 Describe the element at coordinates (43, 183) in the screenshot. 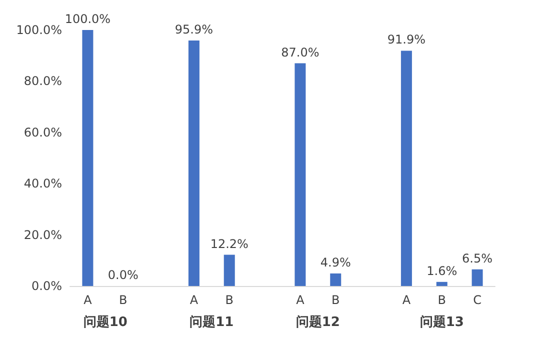

I see `y-tick-label: 40.0%` at that location.